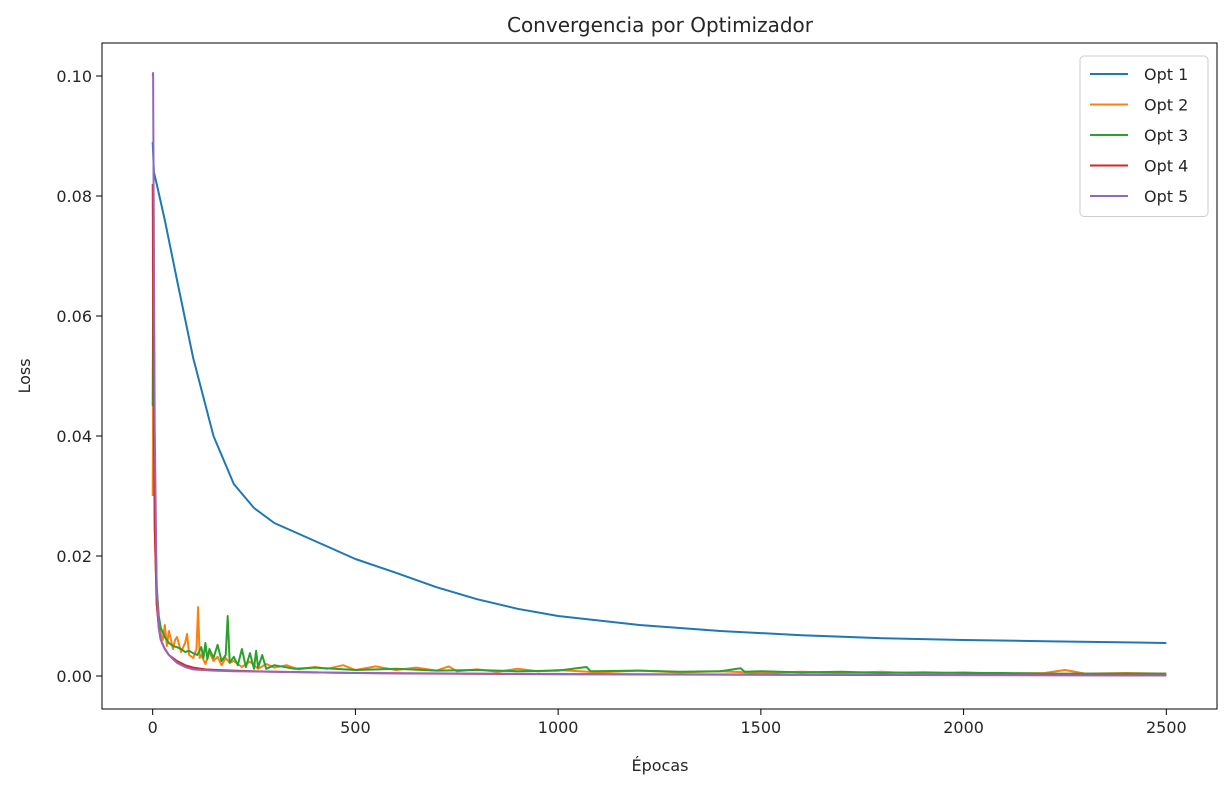 The height and width of the screenshot is (787, 1230). I want to click on legend: Opt 1 Opt 2 Opt 3 Opt 4 Opt 5, so click(1144, 136).